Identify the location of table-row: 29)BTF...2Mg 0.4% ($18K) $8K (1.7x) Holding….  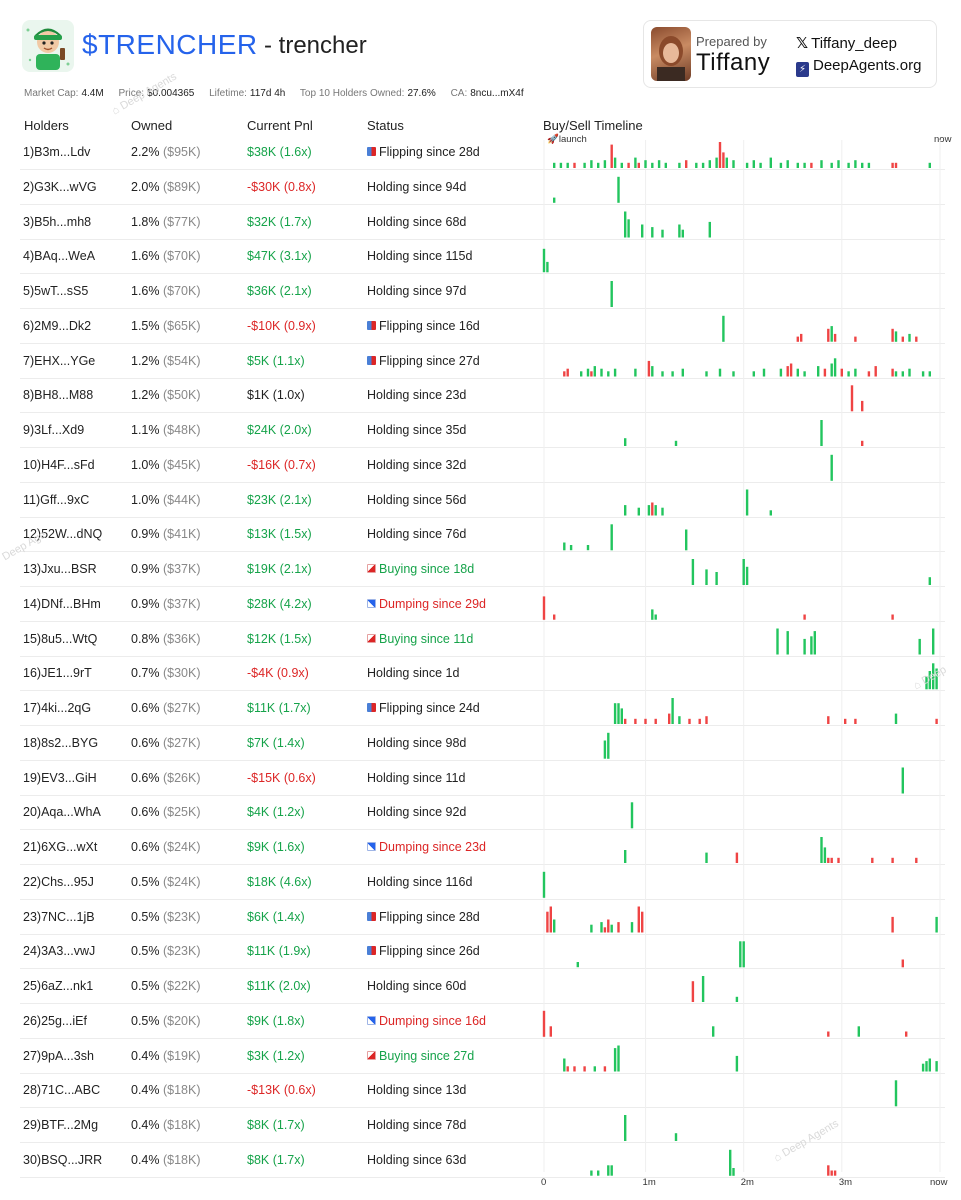
(482, 1125).